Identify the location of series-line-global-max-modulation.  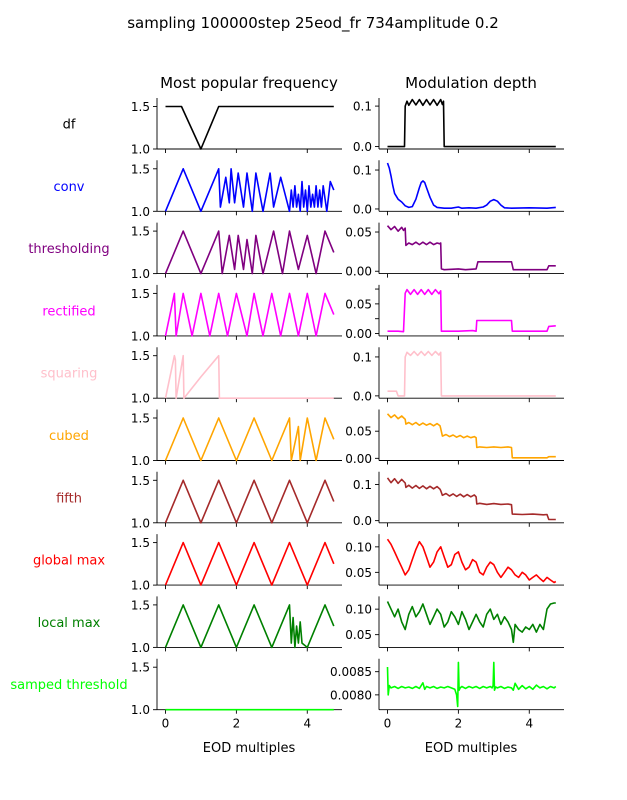
(471, 561).